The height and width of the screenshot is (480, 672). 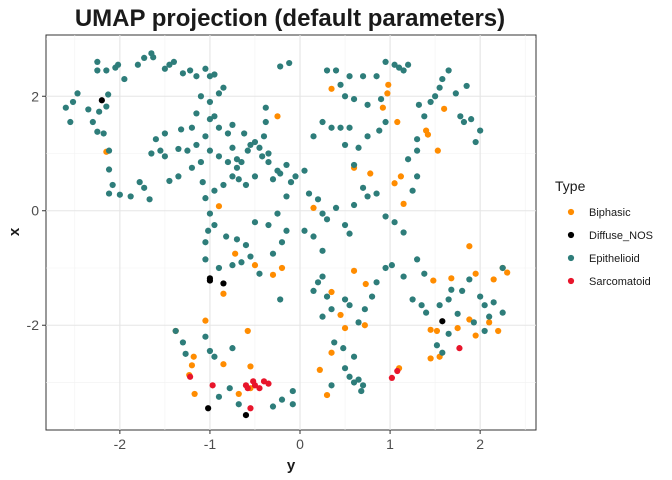 What do you see at coordinates (390, 444) in the screenshot?
I see `x-tick-label: 1` at bounding box center [390, 444].